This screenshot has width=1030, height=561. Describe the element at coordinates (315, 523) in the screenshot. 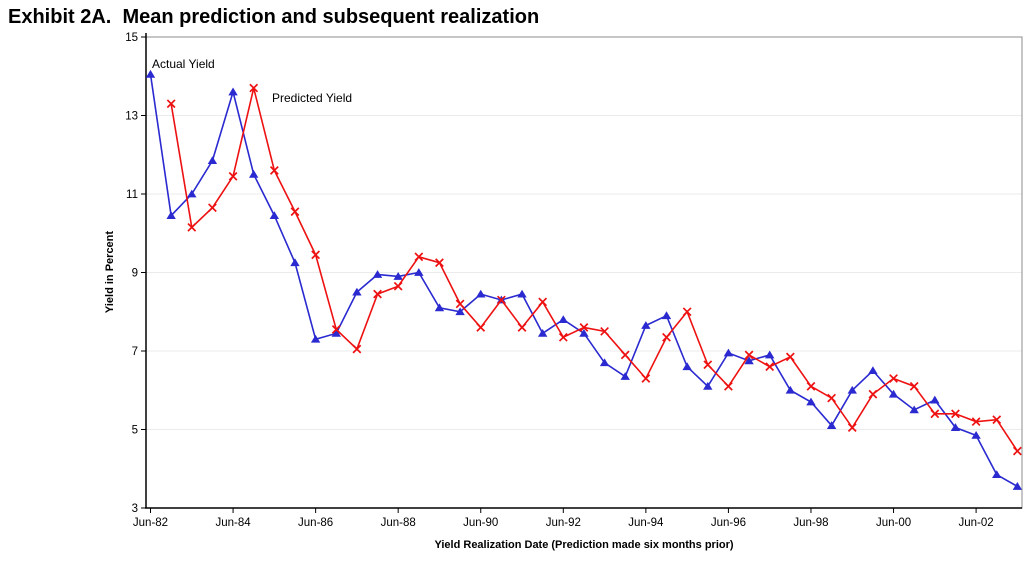

I see `x-tick-label: Jun-86` at that location.